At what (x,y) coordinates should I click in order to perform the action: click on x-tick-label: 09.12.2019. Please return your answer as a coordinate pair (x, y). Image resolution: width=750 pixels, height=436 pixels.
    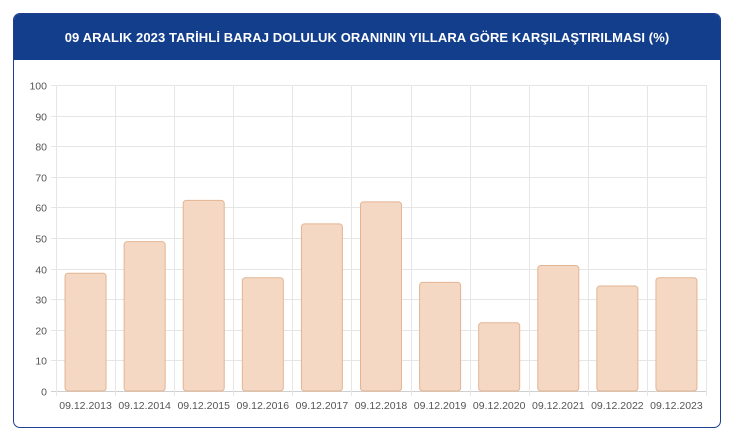
    Looking at the image, I should click on (440, 406).